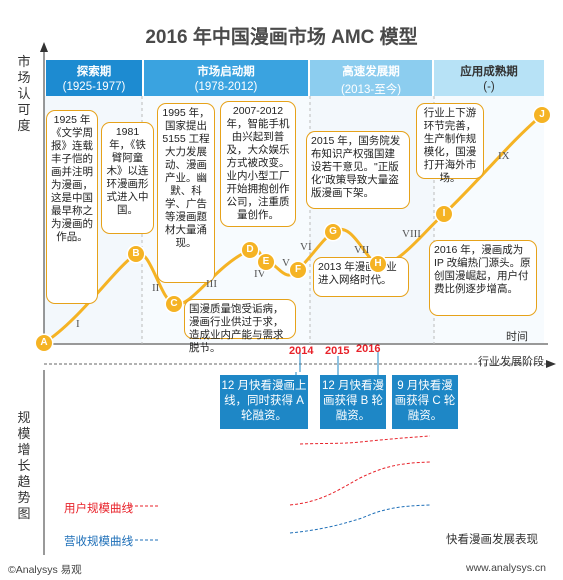 This screenshot has height=580, width=563. What do you see at coordinates (127, 178) in the screenshot?
I see `note-b: 1981 年，《铁臂阿童木》以连环漫画形式进入中国。` at bounding box center [127, 178].